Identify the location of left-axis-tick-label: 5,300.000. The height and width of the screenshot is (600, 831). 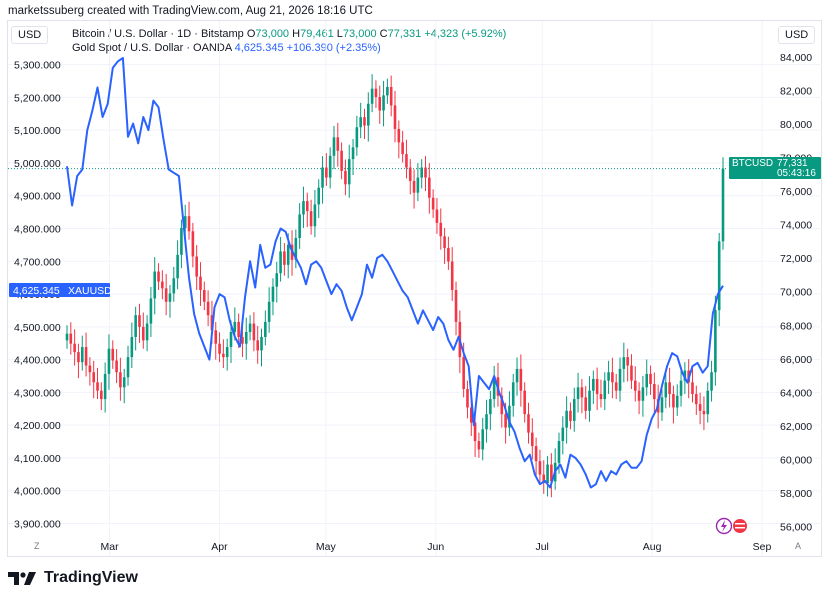
(37, 66).